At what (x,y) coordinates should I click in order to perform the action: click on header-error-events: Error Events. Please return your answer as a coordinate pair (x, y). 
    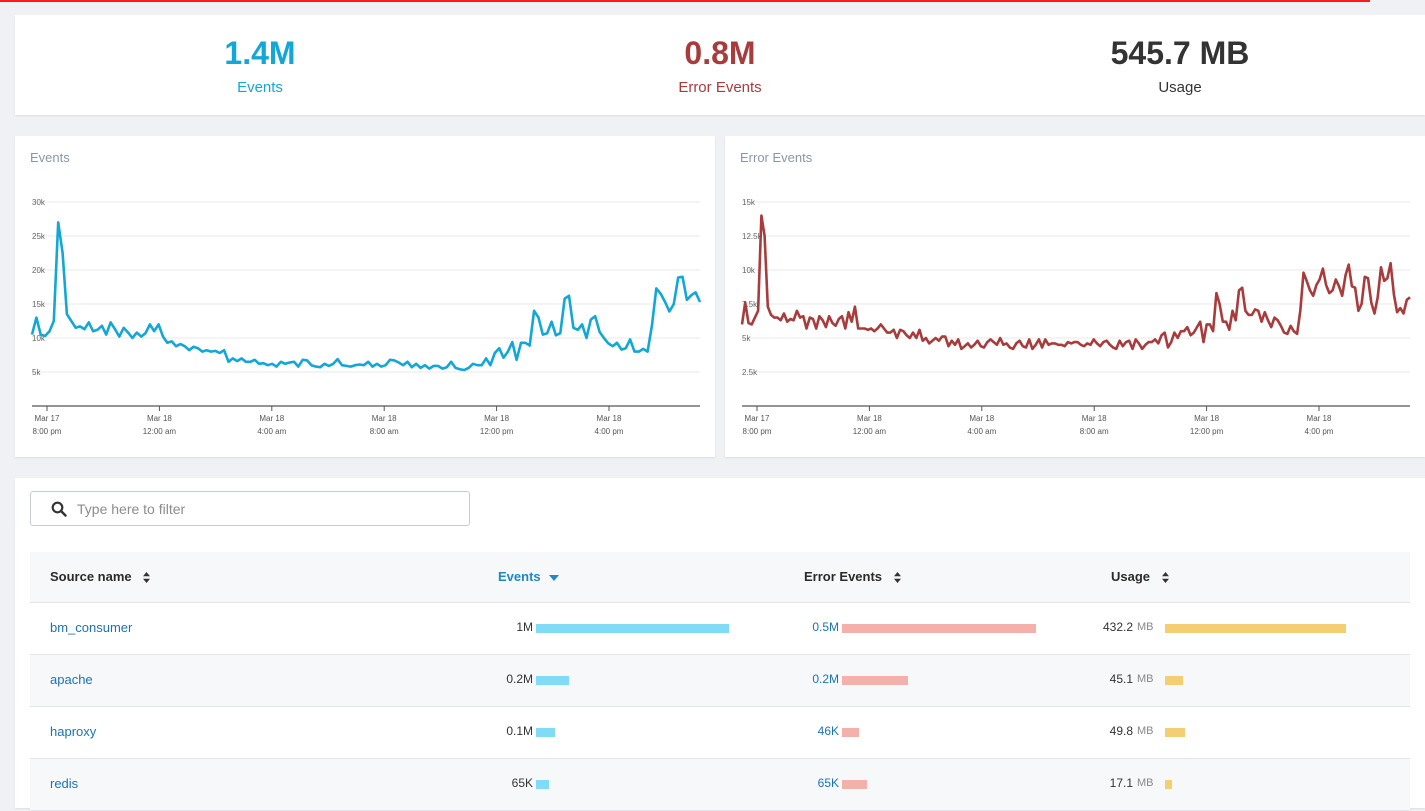
    Looking at the image, I should click on (852, 576).